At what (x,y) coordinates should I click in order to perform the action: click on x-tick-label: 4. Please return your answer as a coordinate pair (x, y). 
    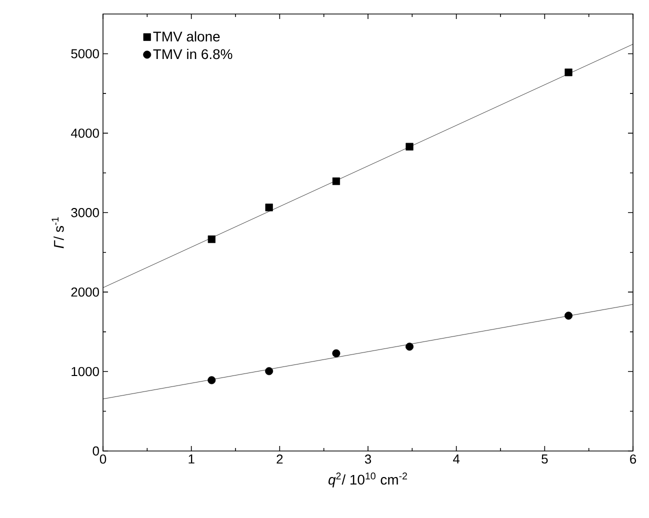
    Looking at the image, I should click on (456, 459).